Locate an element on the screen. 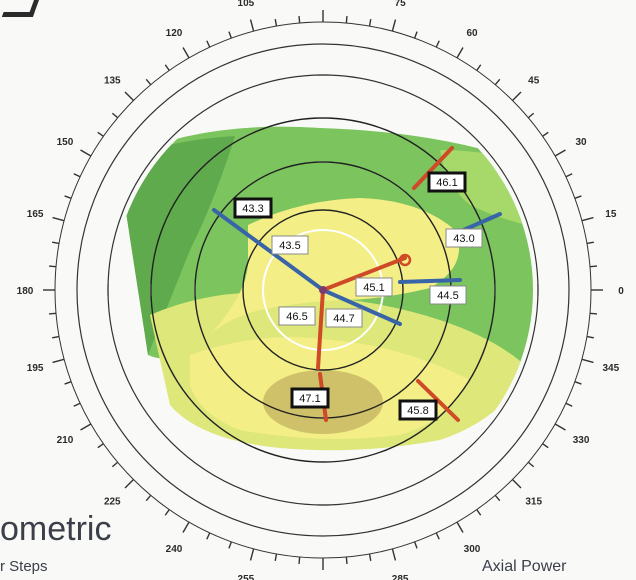 The width and height of the screenshot is (636, 580). value-label-text: 43.0 is located at coordinates (463, 239).